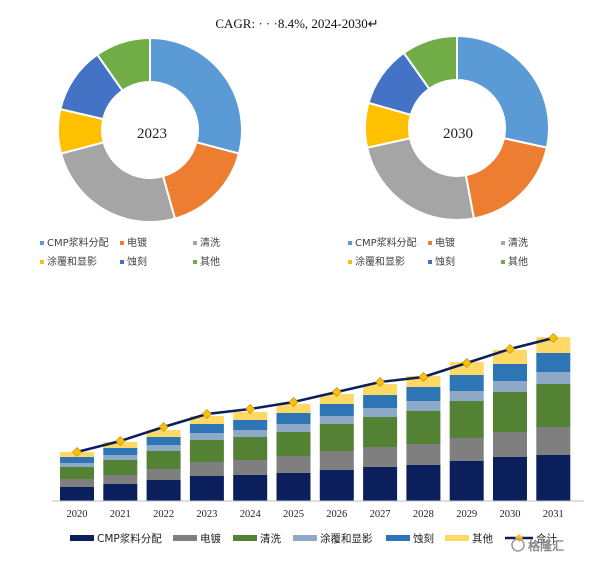 The width and height of the screenshot is (594, 561). Describe the element at coordinates (553, 338) in the screenshot. I see `total-marker-2031` at that location.